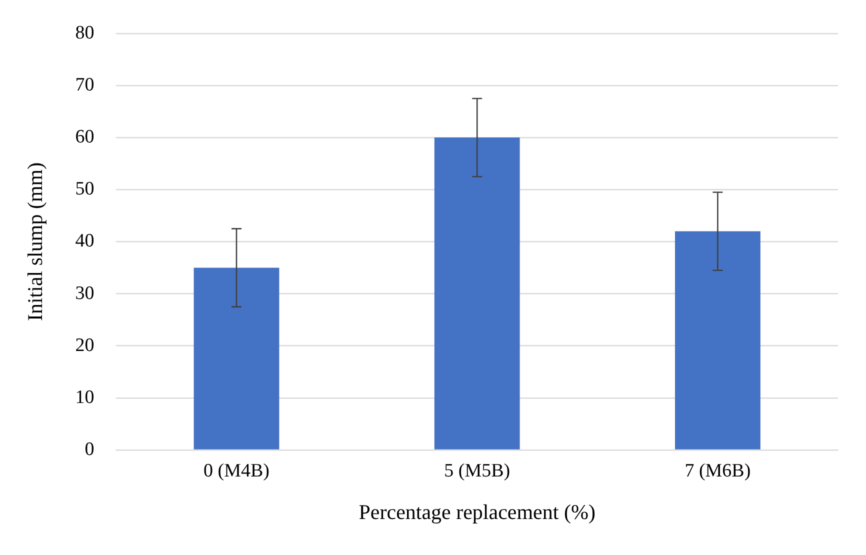 The width and height of the screenshot is (866, 555). What do you see at coordinates (84, 293) in the screenshot?
I see `y-tick-label: 30` at bounding box center [84, 293].